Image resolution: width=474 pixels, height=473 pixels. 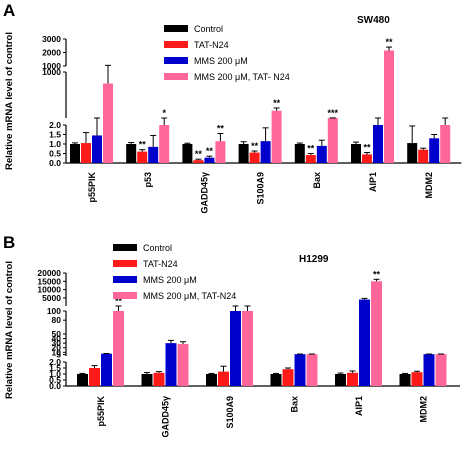 I want to click on y-tick-label: 10, so click(x=57, y=352).